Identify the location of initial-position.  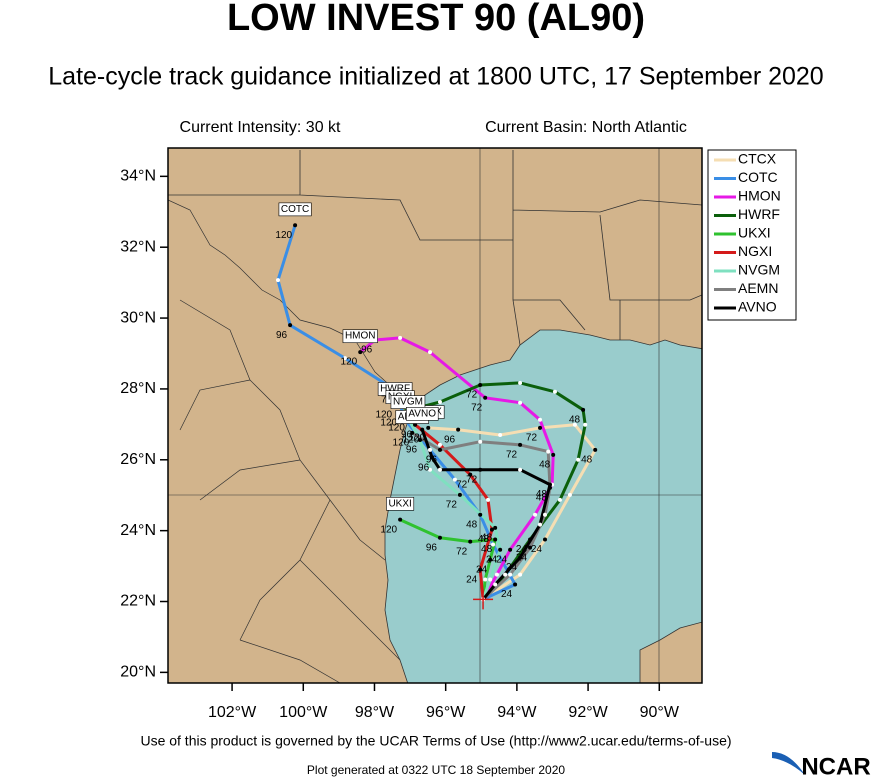
(483, 599).